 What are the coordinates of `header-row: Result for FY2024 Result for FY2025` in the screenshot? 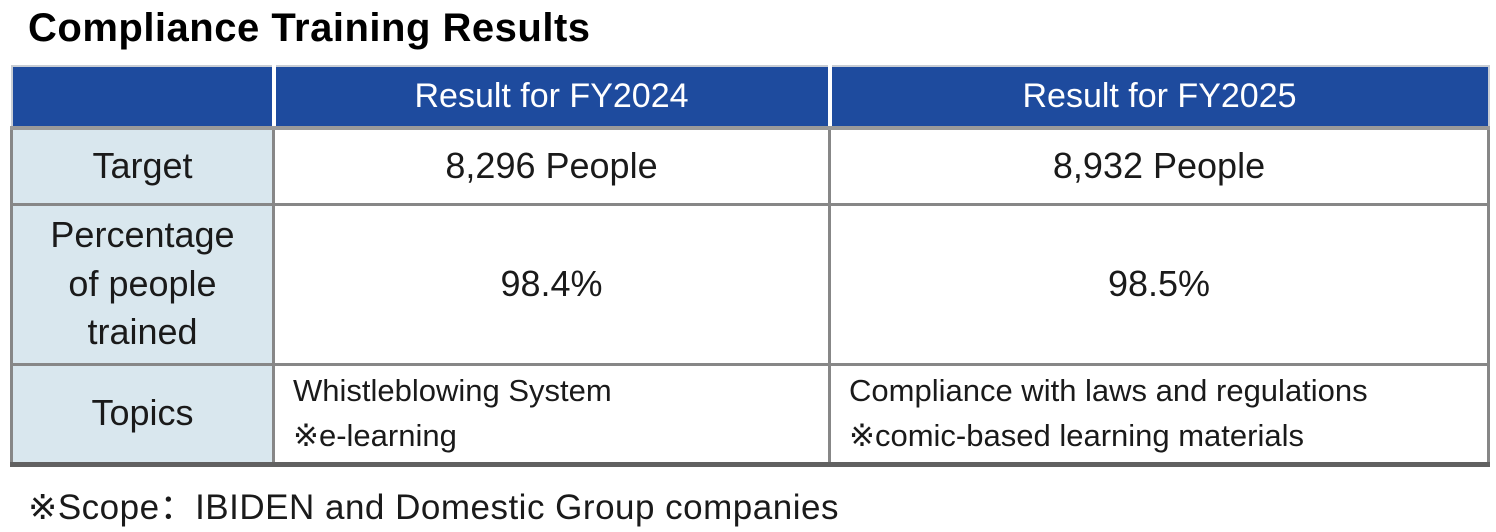 It's located at (750, 97).